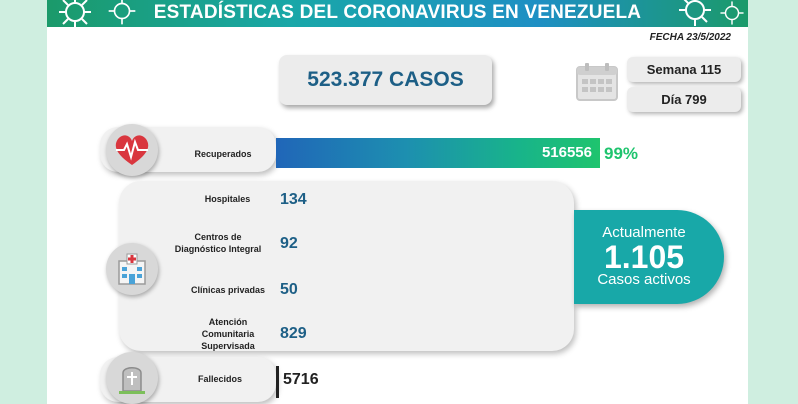 Image resolution: width=798 pixels, height=404 pixels. I want to click on total-cases-box: 523.377 CASOS, so click(385, 80).